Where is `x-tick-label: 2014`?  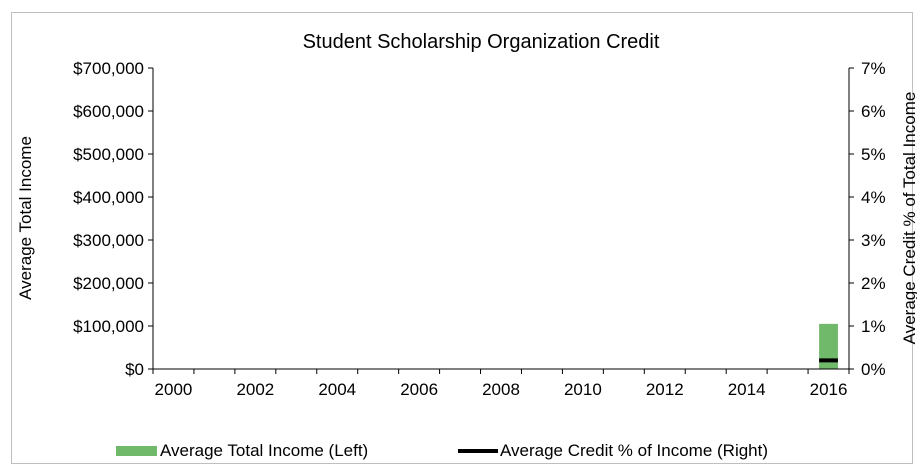
x-tick-label: 2014 is located at coordinates (747, 389).